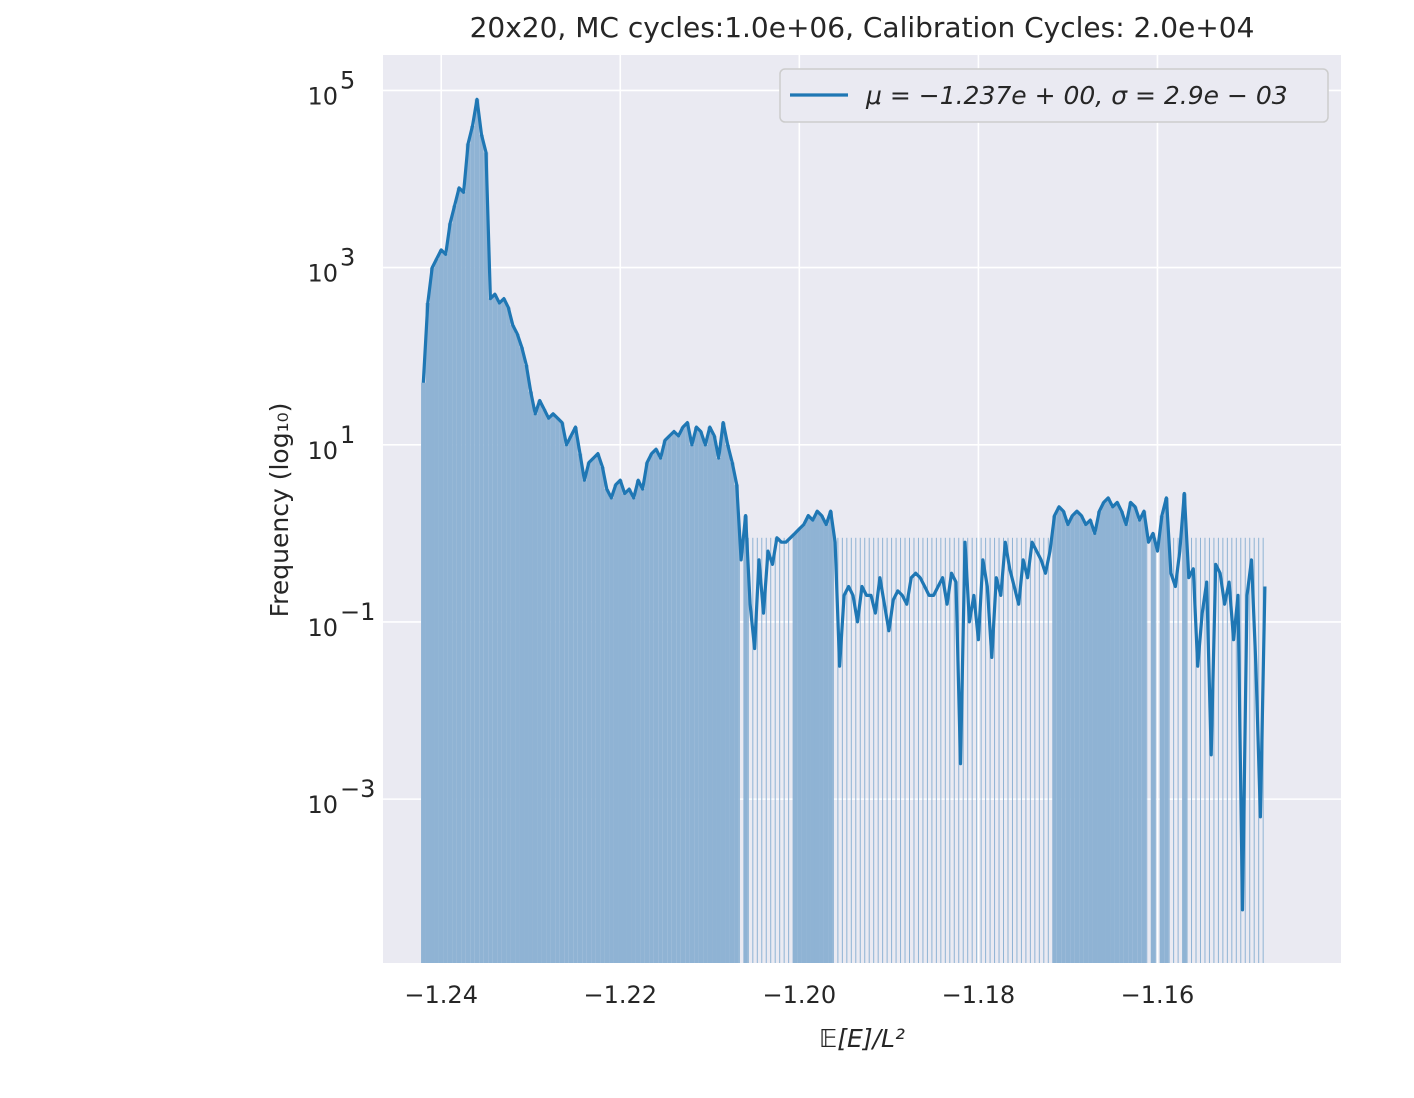 This screenshot has height=1098, width=1414. What do you see at coordinates (331, 443) in the screenshot?
I see `y-tick-label: 10¹` at bounding box center [331, 443].